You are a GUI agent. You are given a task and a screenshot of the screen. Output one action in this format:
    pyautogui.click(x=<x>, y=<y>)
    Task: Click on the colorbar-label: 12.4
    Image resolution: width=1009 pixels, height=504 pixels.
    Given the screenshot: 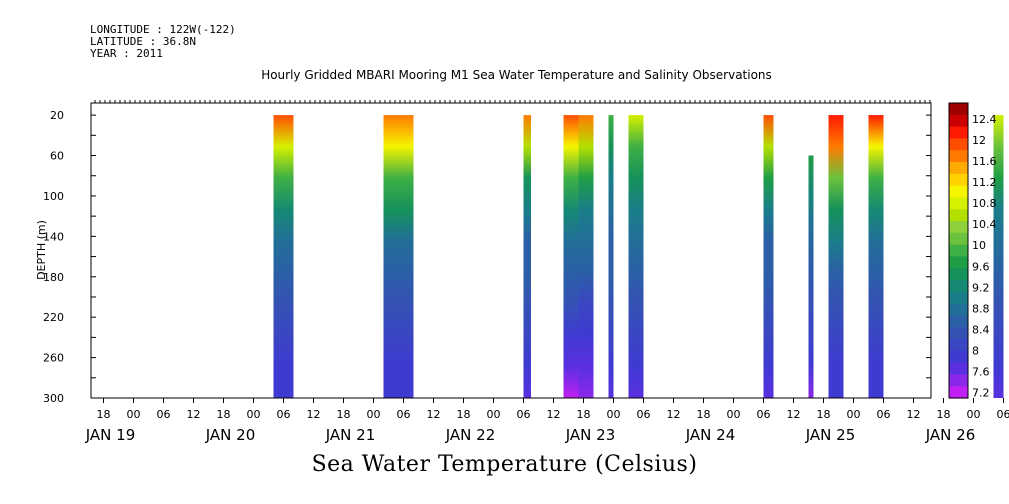 What is the action you would take?
    pyautogui.click(x=984, y=119)
    